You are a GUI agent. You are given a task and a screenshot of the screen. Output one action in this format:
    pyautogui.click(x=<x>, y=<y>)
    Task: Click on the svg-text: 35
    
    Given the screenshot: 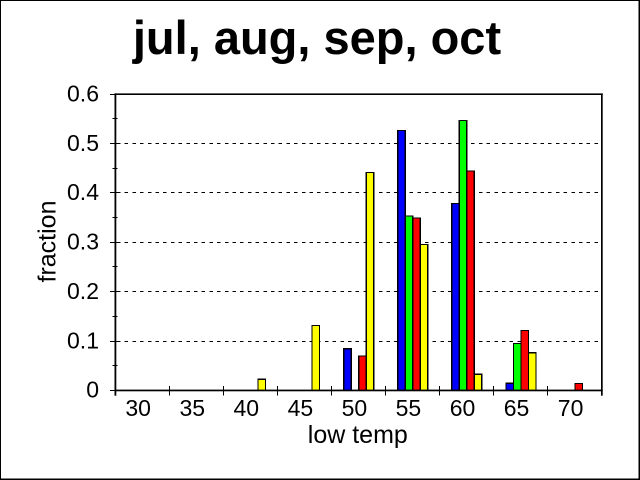 What is the action you would take?
    pyautogui.click(x=193, y=408)
    